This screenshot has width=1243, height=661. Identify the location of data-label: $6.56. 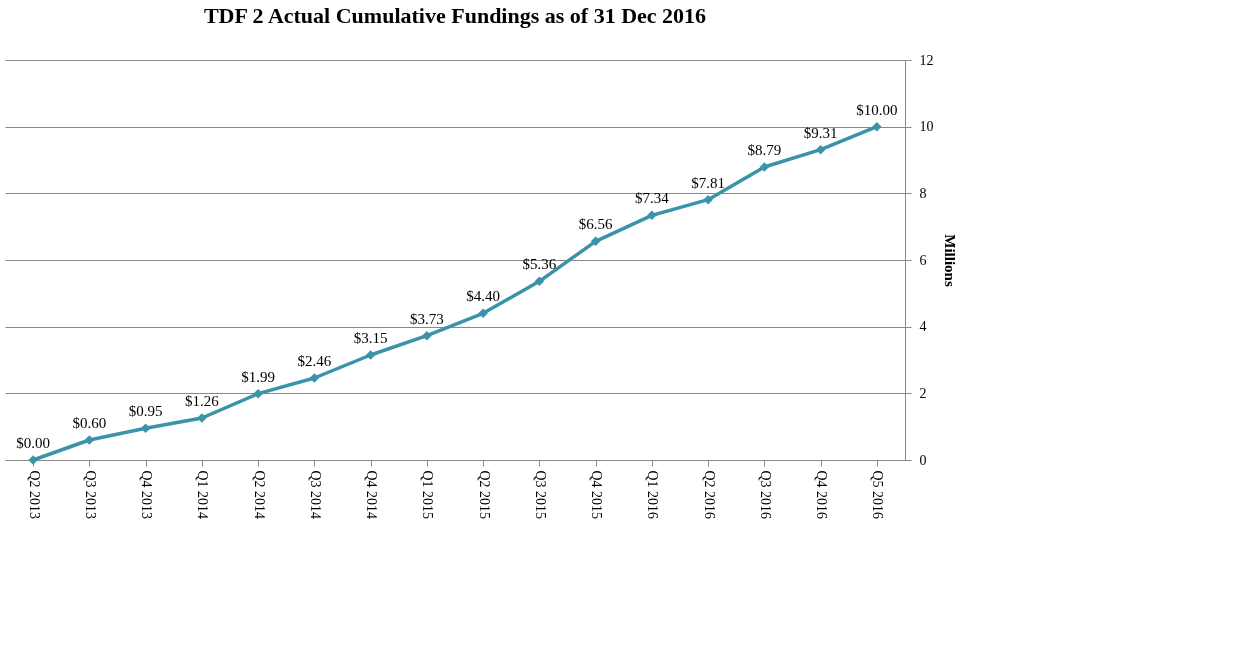
(595, 224).